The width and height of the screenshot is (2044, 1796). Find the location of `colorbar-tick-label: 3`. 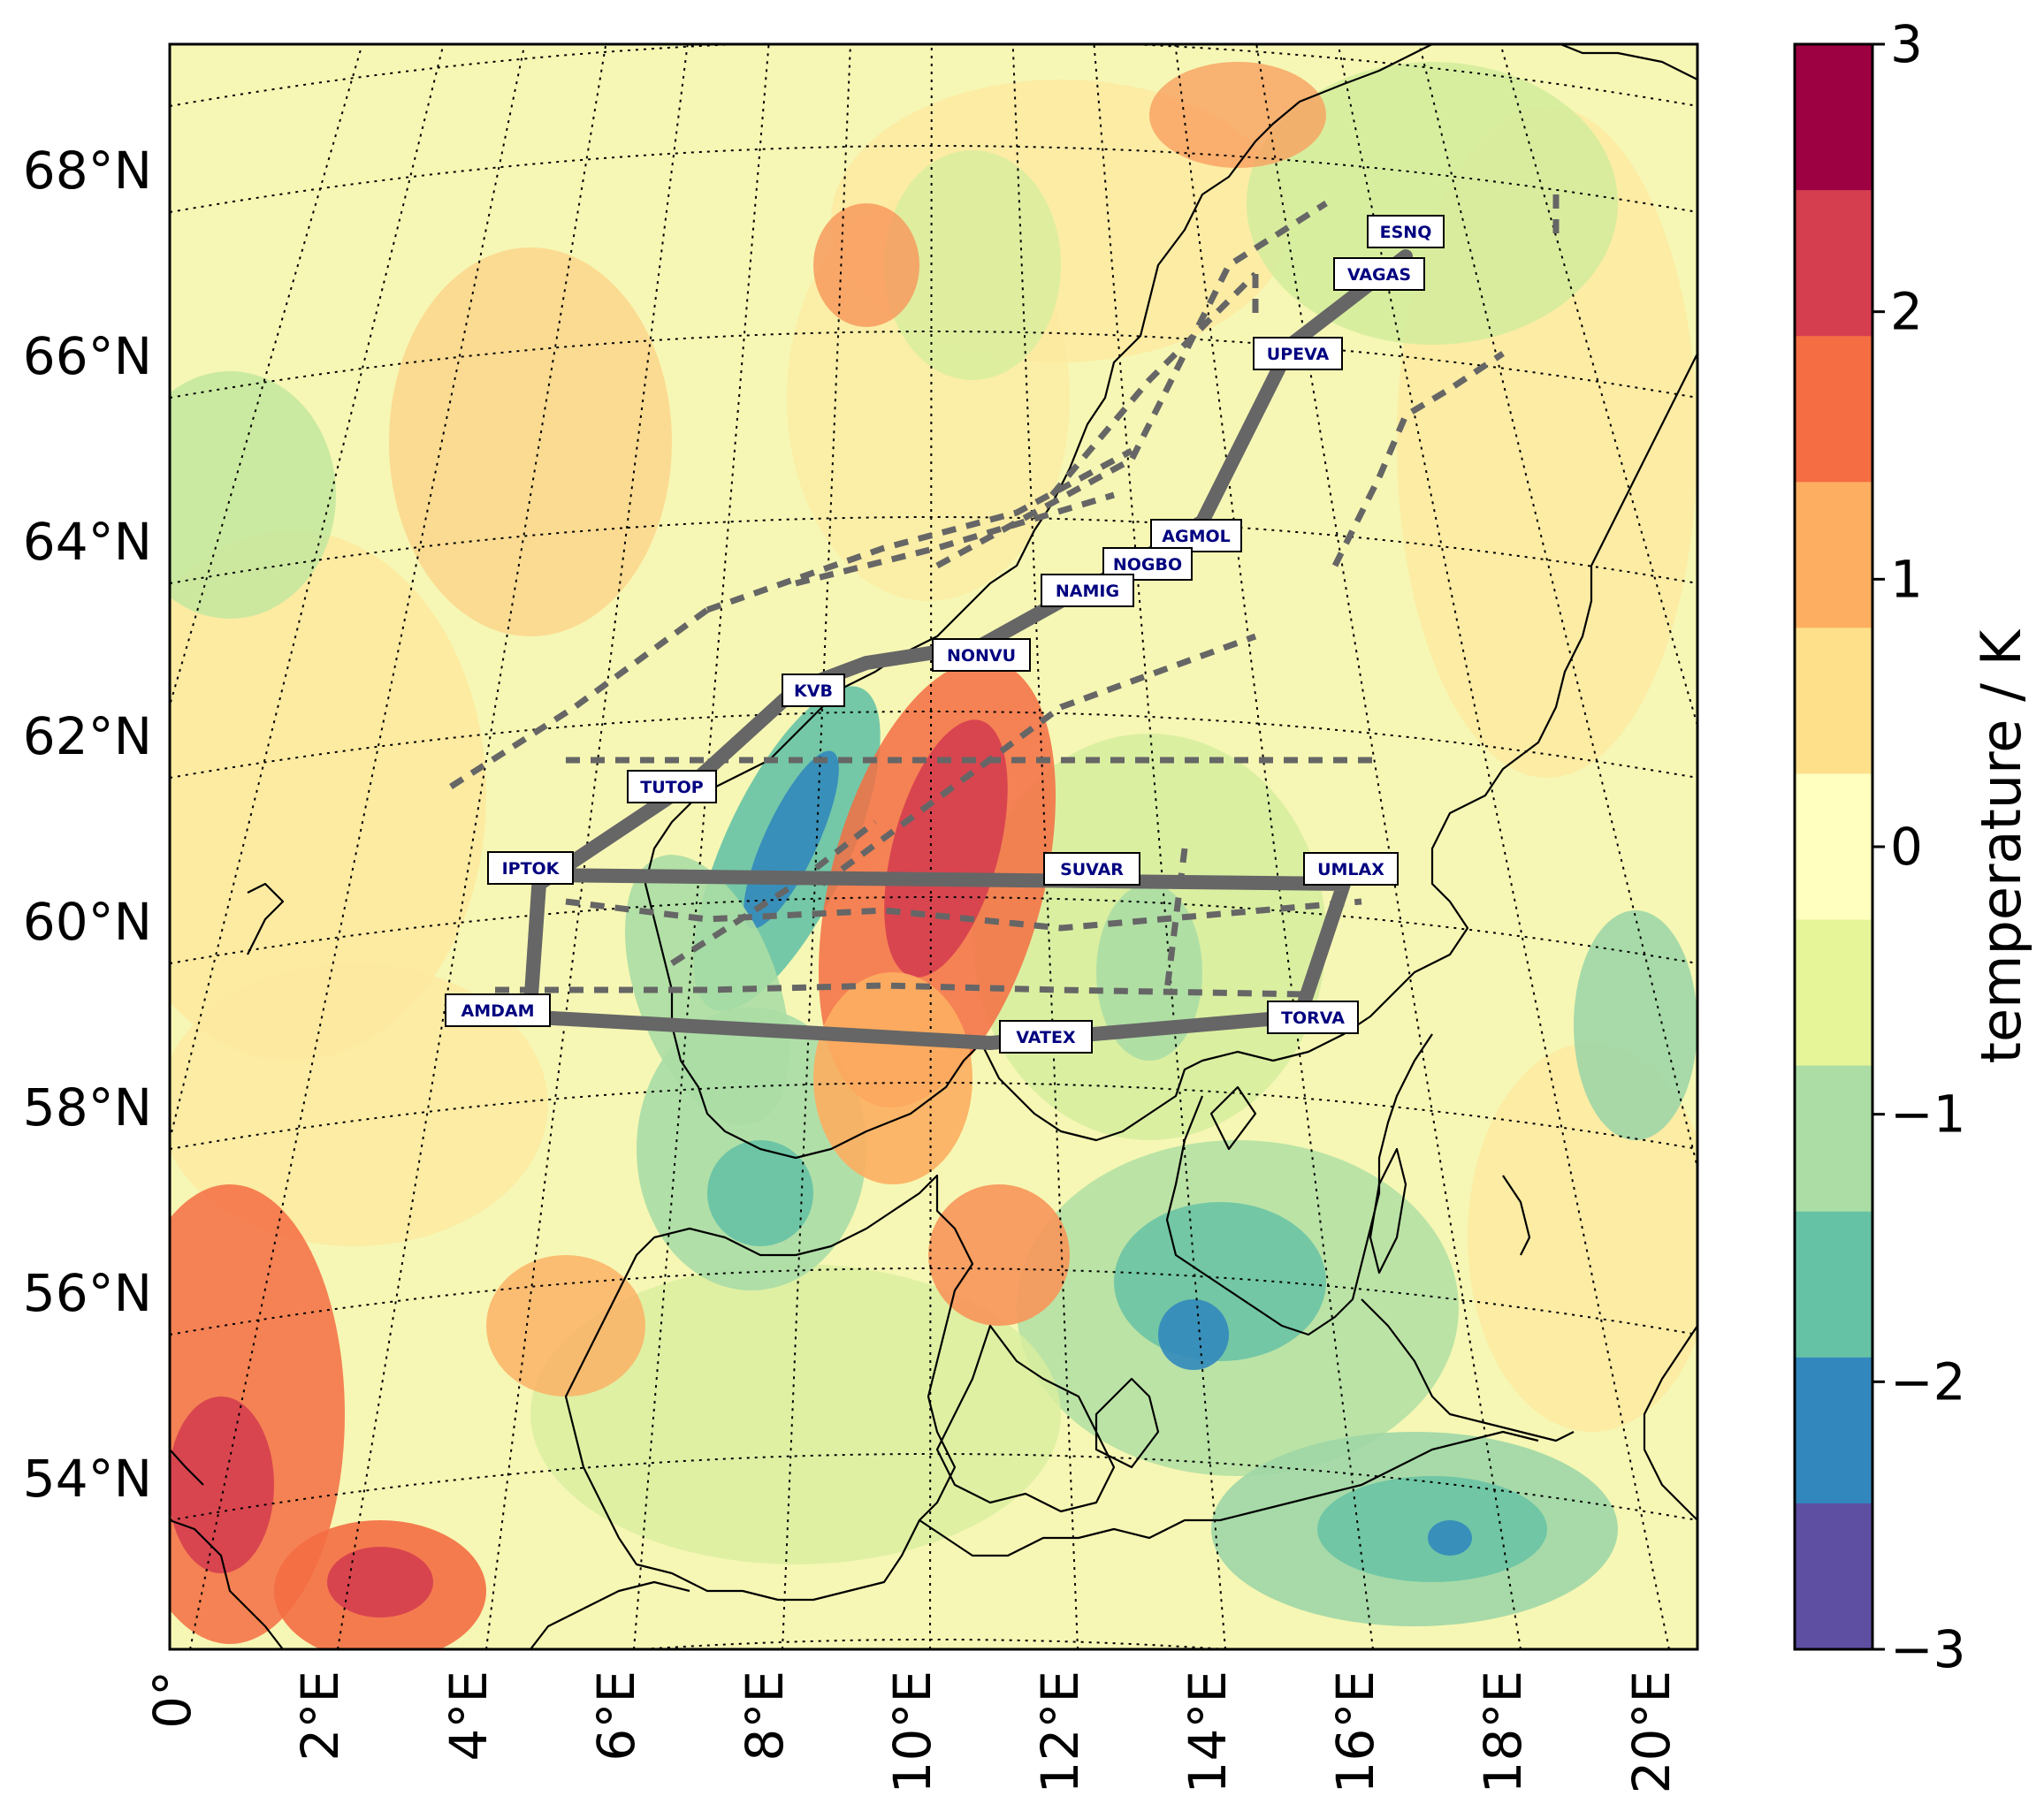

colorbar-tick-label: 3 is located at coordinates (1906, 44).